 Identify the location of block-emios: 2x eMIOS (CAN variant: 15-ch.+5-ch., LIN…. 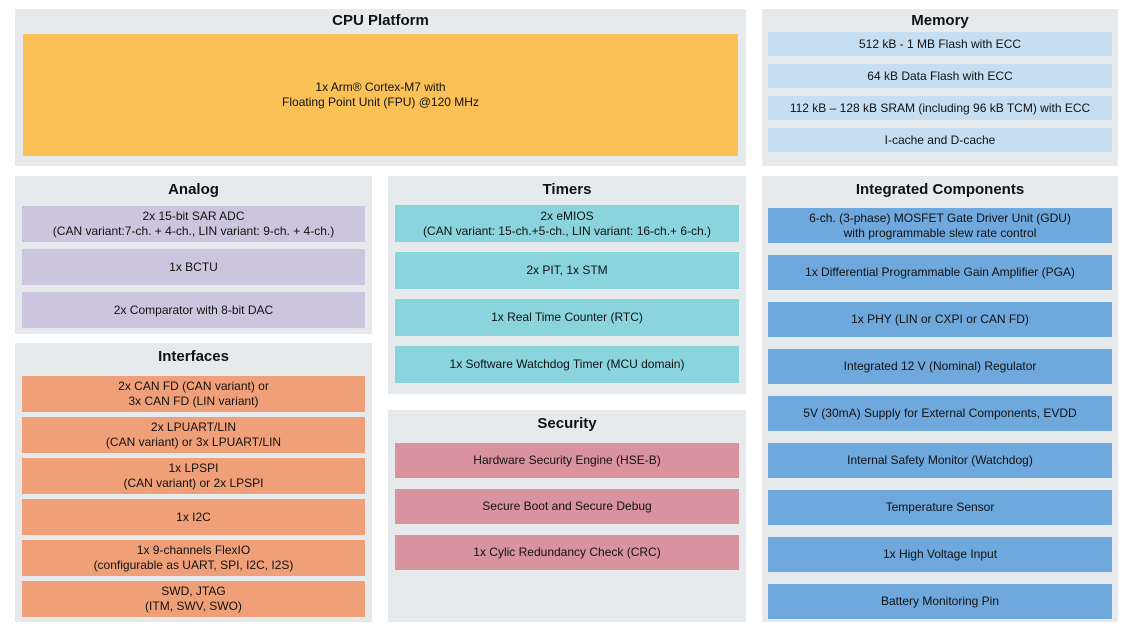
(567, 223).